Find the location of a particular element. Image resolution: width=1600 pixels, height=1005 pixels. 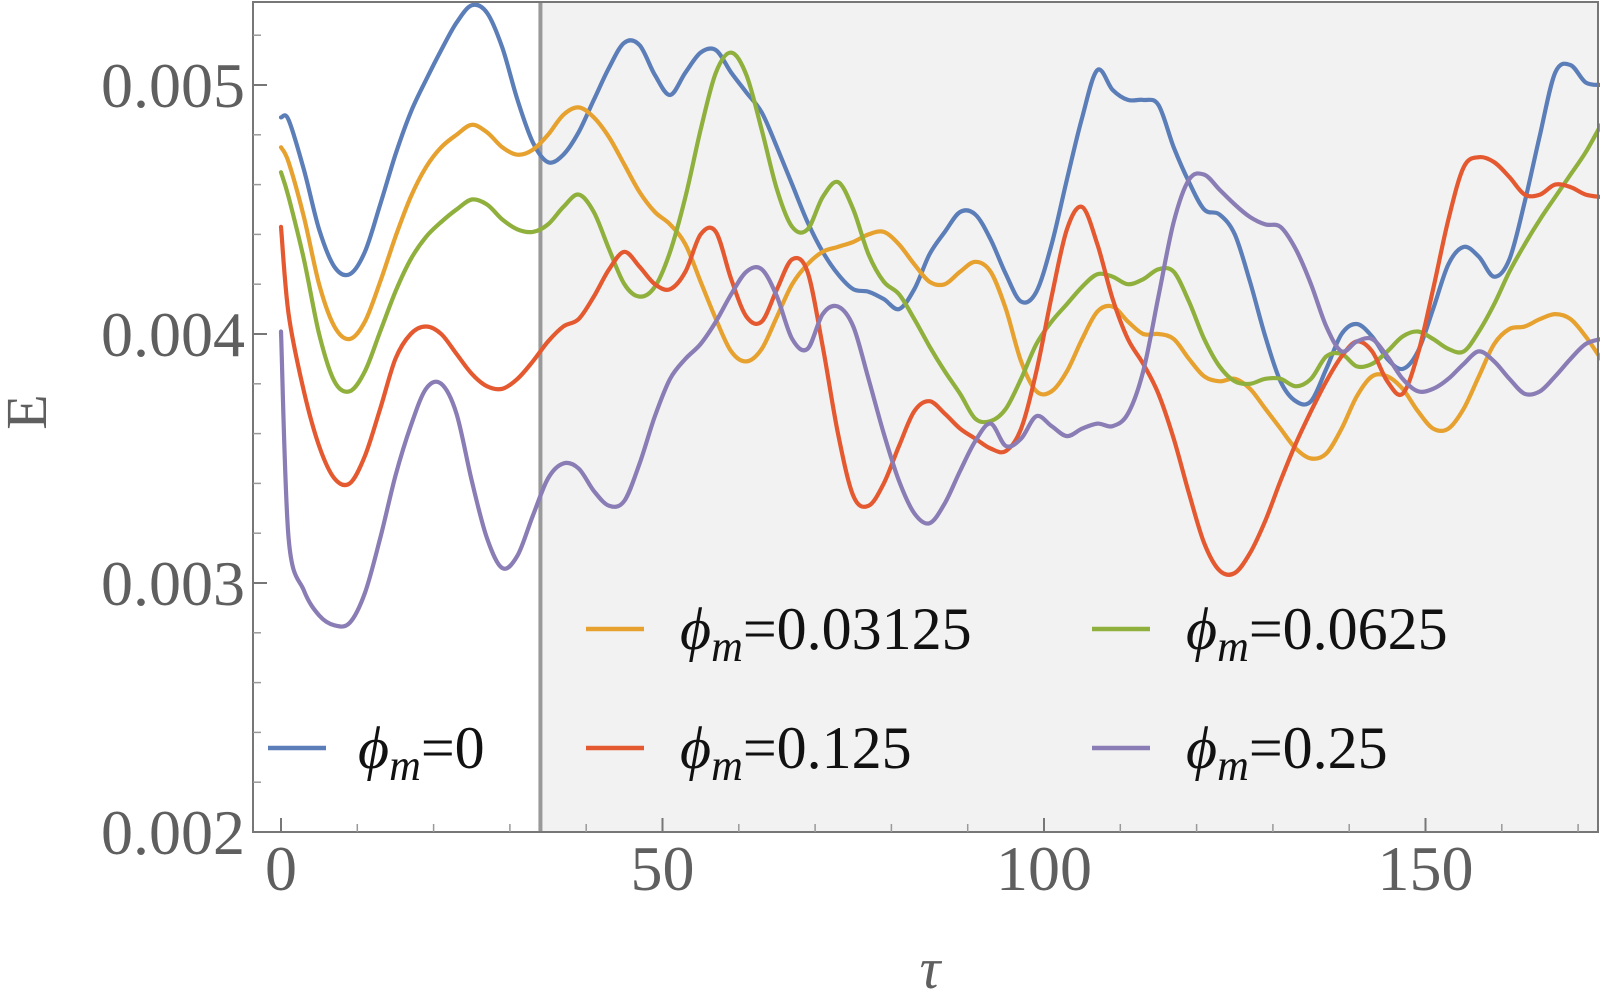

x-tick-label: 150 is located at coordinates (1426, 868).